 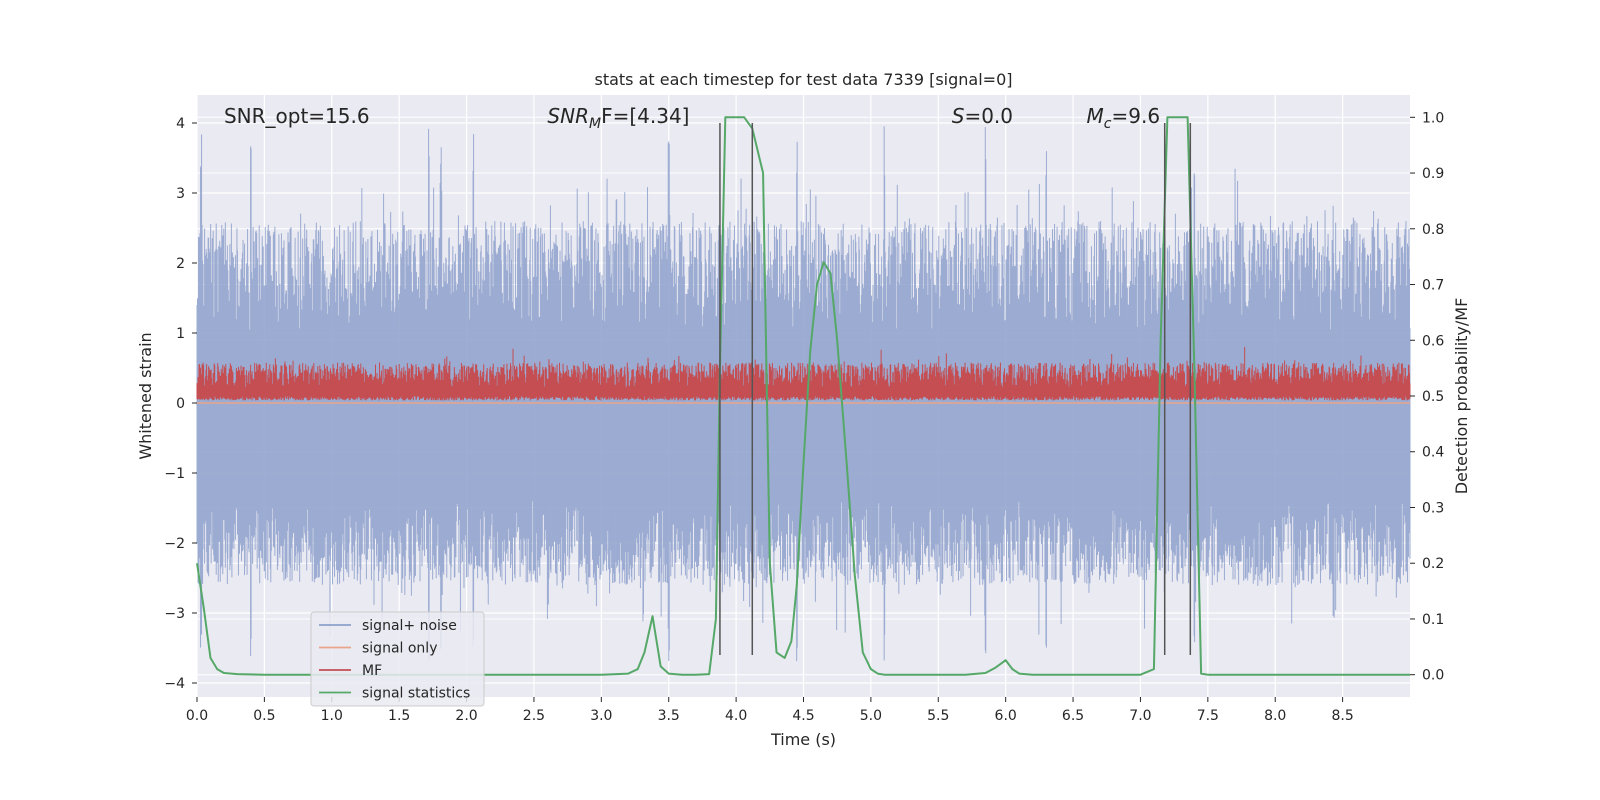 I want to click on y-left-tick-label: 1, so click(x=180, y=334).